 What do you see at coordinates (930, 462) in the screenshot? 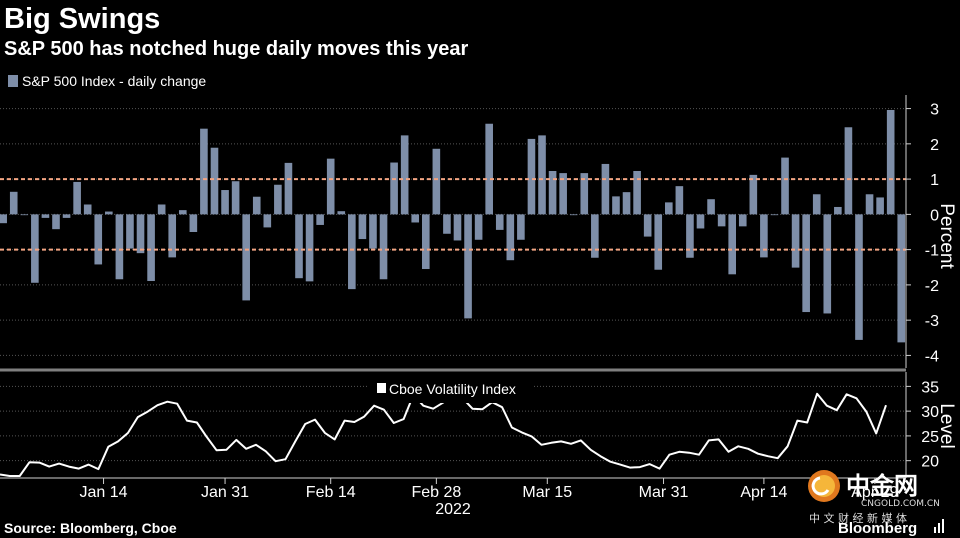
I see `level-tick-label: 20` at bounding box center [930, 462].